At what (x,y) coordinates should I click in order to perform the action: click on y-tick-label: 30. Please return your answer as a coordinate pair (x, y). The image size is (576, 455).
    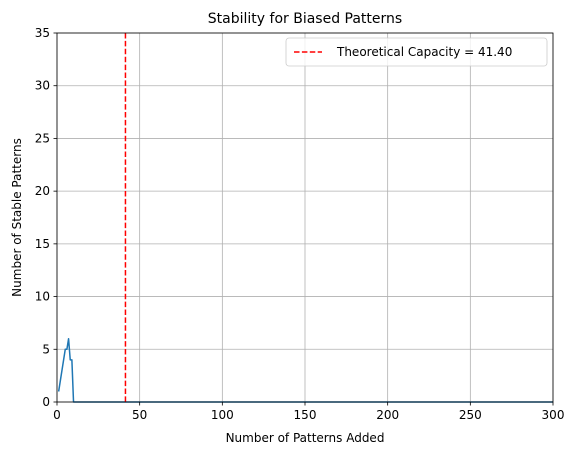
    Looking at the image, I should click on (42, 86).